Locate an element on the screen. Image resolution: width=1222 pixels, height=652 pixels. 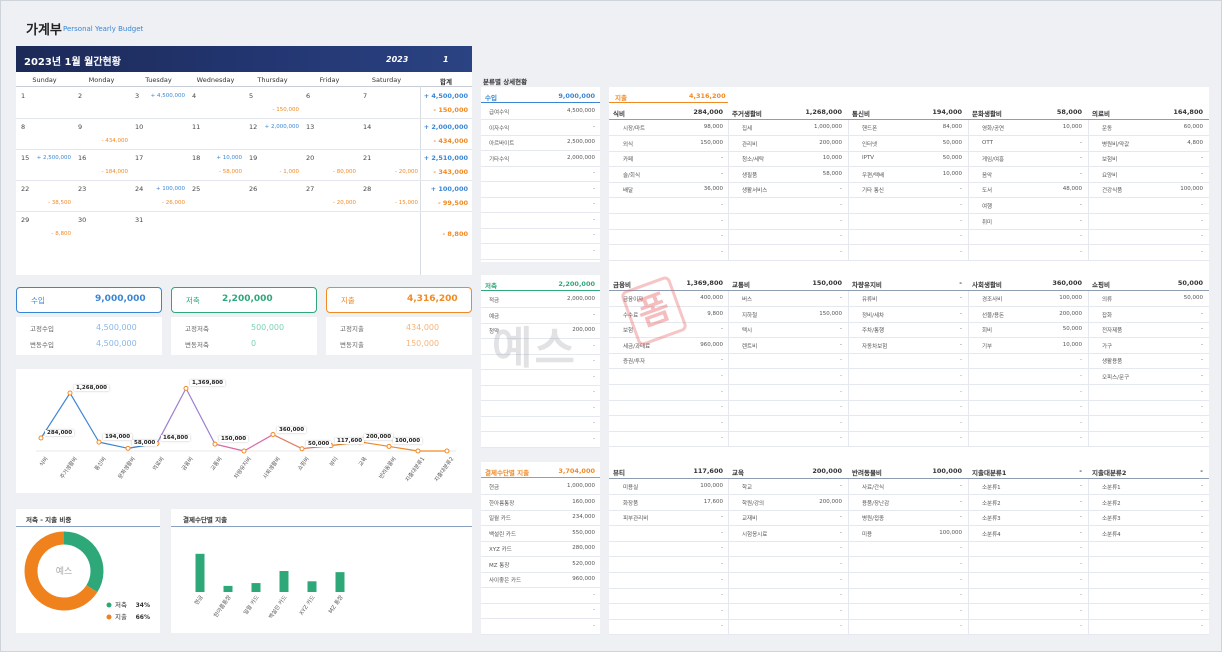
calendar-day: 28 is located at coordinates (367, 189).